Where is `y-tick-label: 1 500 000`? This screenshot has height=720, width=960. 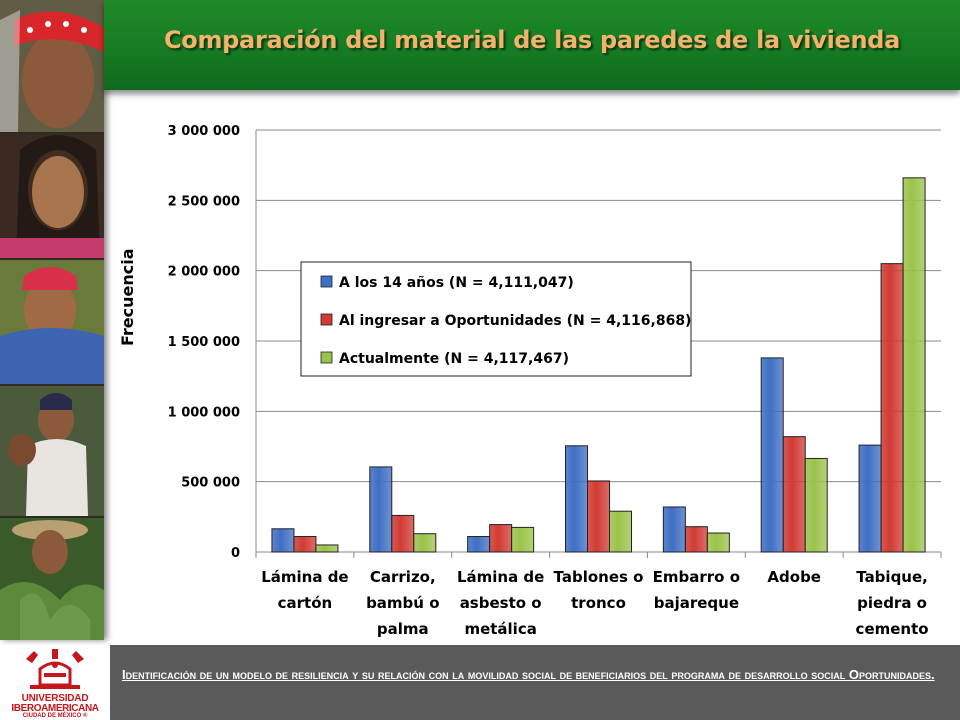
y-tick-label: 1 500 000 is located at coordinates (204, 342).